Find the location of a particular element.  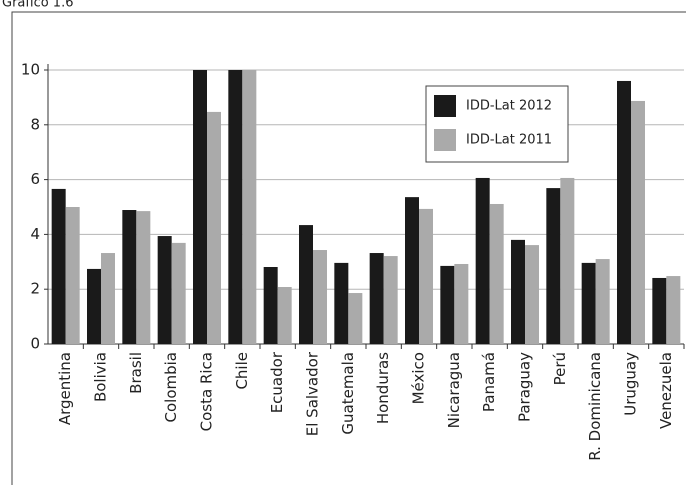

x-tick-label: El Salvador is located at coordinates (313, 393).